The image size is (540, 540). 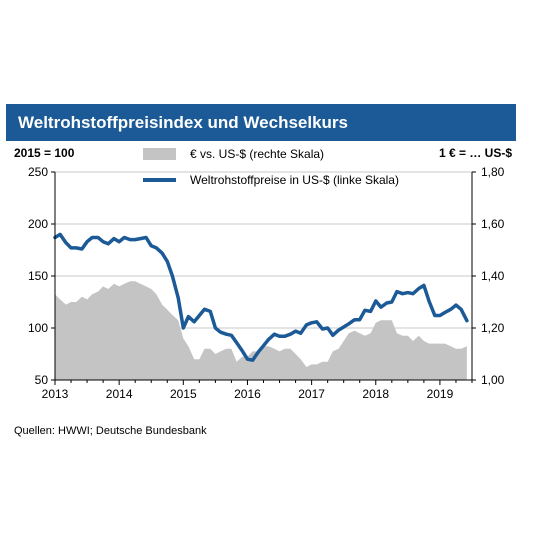 What do you see at coordinates (247, 394) in the screenshot?
I see `x-tick-label: 2016` at bounding box center [247, 394].